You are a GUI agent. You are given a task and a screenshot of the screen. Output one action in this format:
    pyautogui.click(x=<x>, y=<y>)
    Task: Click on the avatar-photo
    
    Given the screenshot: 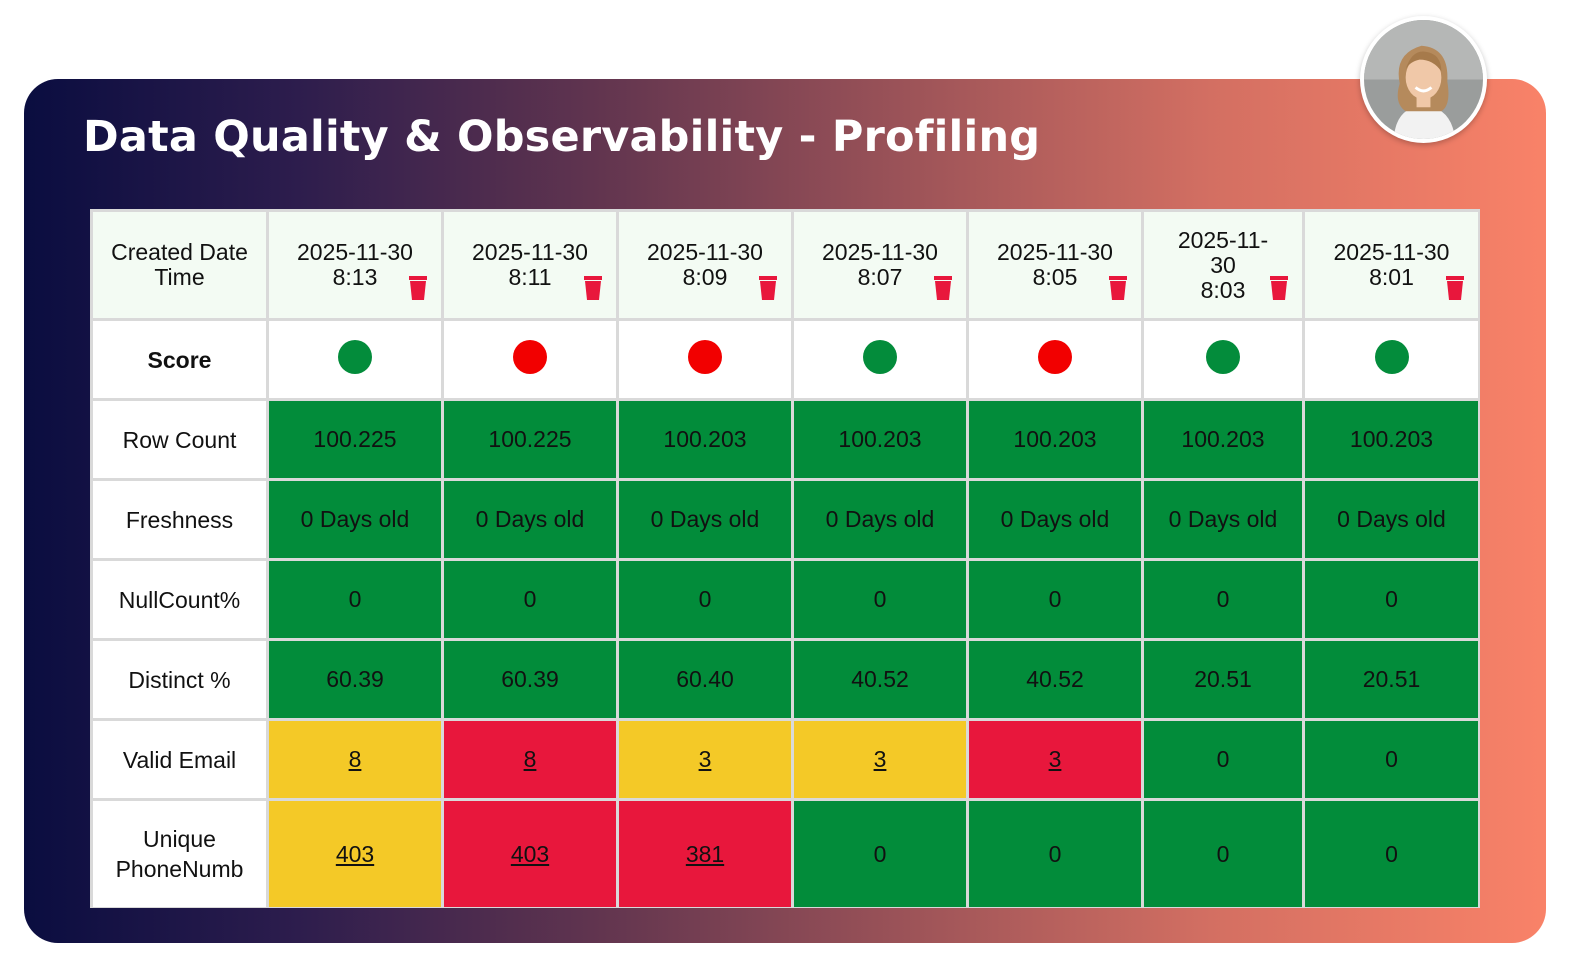 What is the action you would take?
    pyautogui.click(x=1423, y=79)
    